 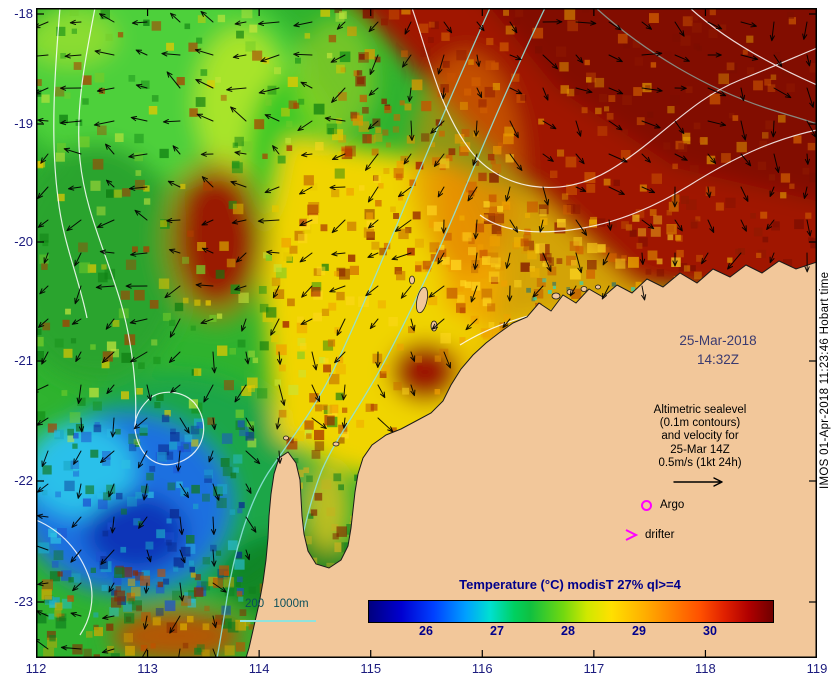 What do you see at coordinates (23, 360) in the screenshot?
I see `y-axis-tick-label: -21` at bounding box center [23, 360].